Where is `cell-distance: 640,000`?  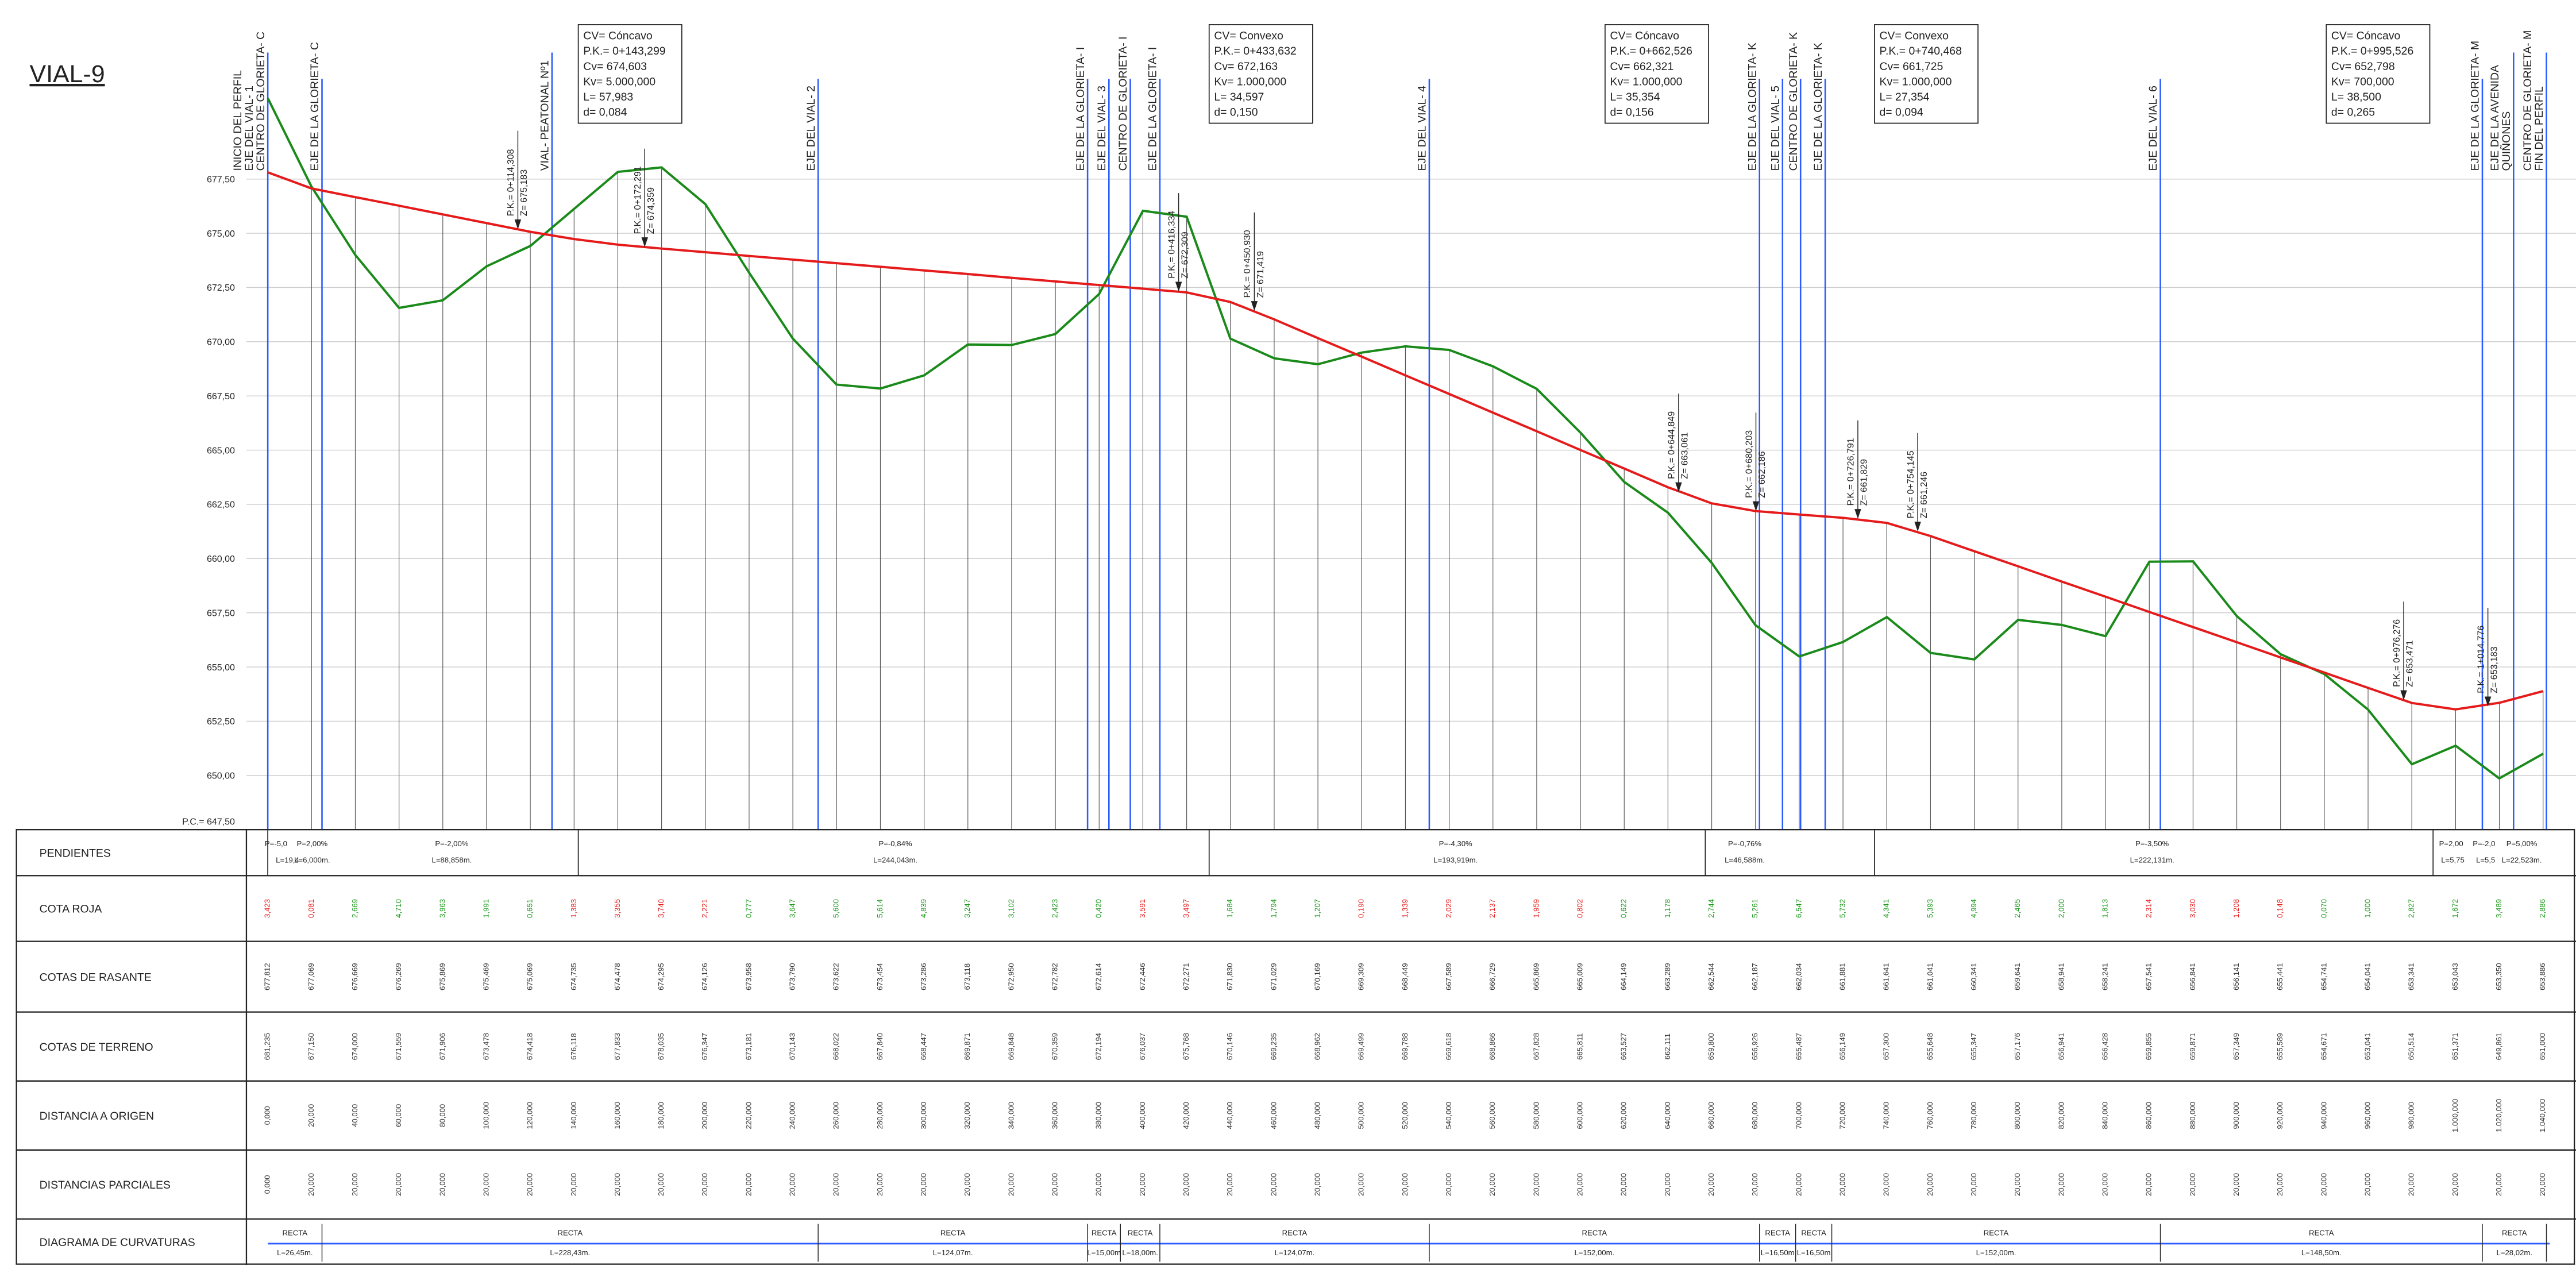
cell-distance: 640,000 is located at coordinates (1668, 1115).